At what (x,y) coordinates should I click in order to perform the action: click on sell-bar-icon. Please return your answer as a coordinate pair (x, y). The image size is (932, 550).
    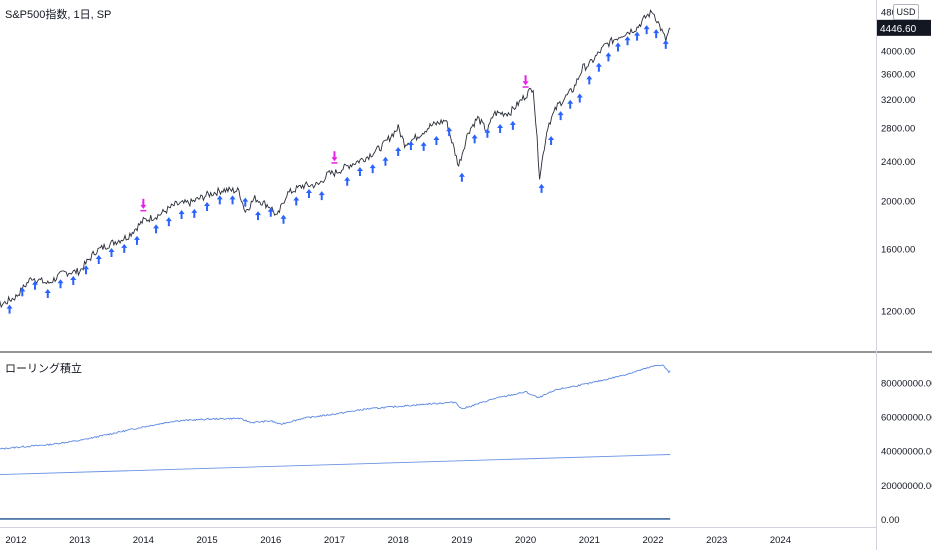
    Looking at the image, I should click on (525, 87).